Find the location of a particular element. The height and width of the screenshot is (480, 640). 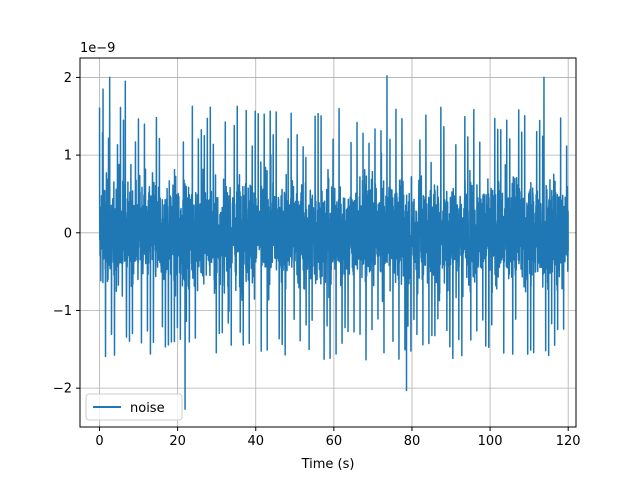

x-tick-label: 60 is located at coordinates (334, 441).